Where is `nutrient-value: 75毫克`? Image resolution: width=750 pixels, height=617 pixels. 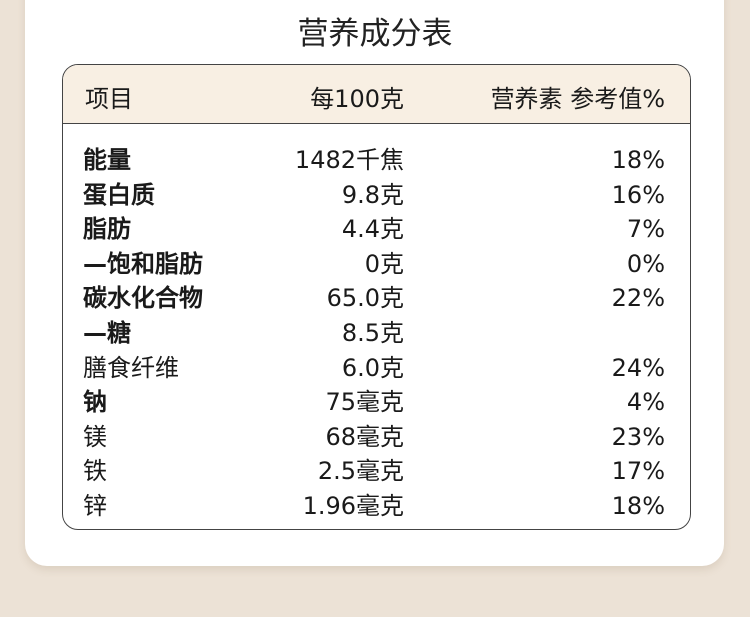
nutrient-value: 75毫克 is located at coordinates (364, 402).